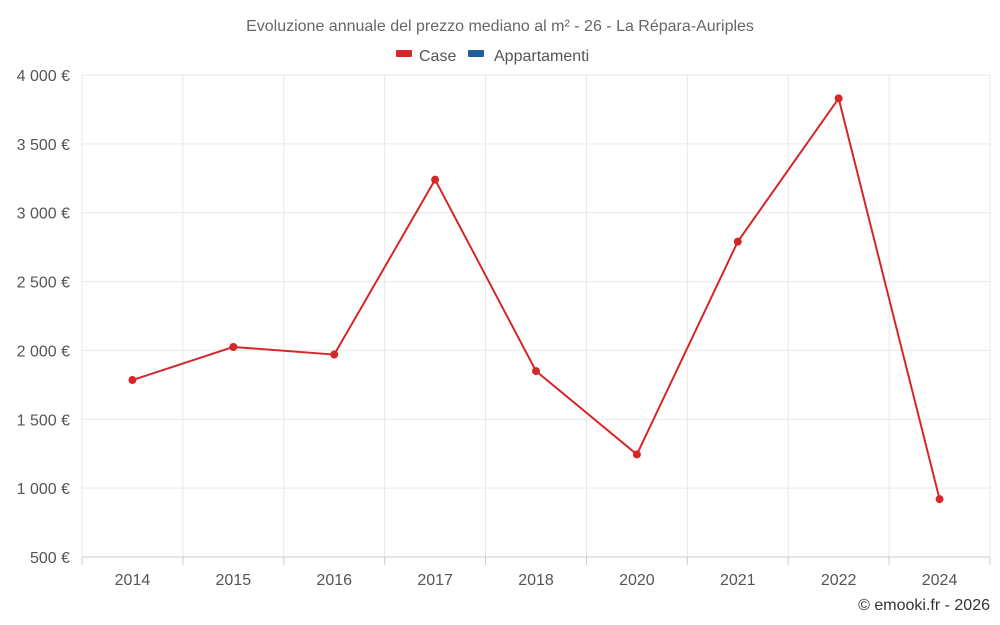 The height and width of the screenshot is (625, 1000). I want to click on x-tick-label: 2022, so click(839, 580).